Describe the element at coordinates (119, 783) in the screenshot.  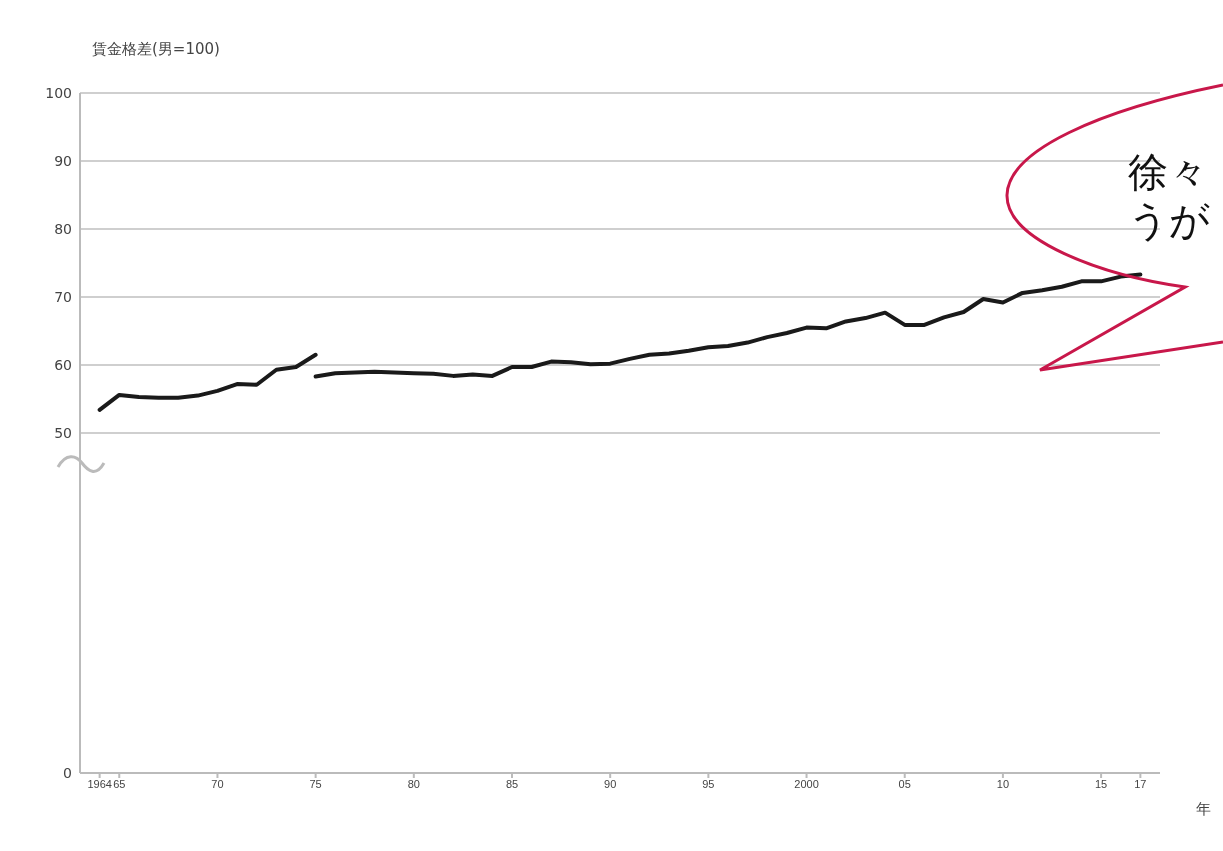
I see `x-tick-label: 65` at that location.